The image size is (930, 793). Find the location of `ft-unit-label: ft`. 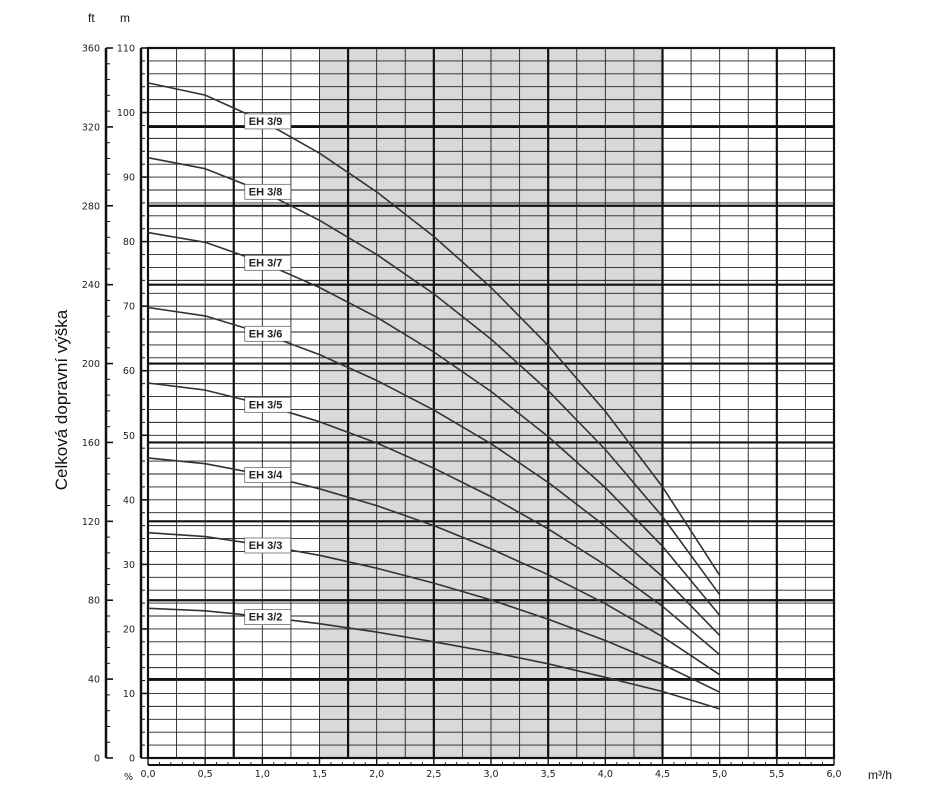

ft-unit-label: ft is located at coordinates (91, 18).